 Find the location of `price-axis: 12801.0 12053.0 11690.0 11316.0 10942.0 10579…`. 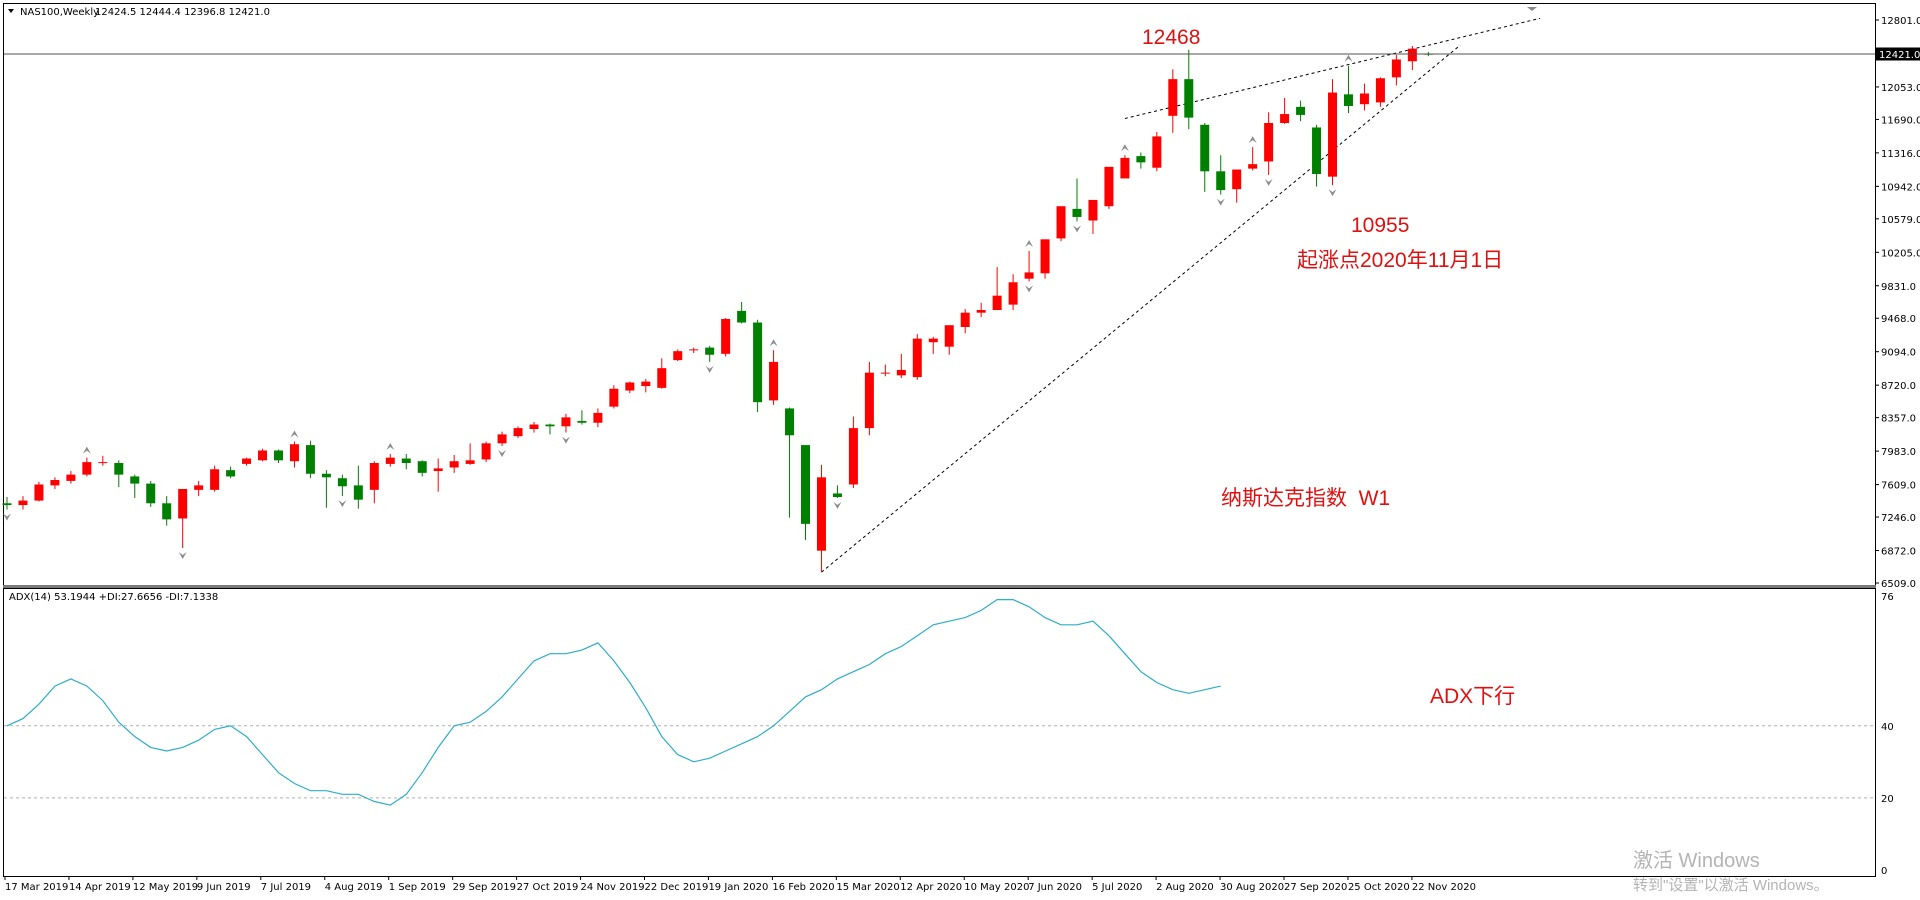

price-axis: 12801.0 12053.0 11690.0 11316.0 10942.0 10579… is located at coordinates (1897, 303).